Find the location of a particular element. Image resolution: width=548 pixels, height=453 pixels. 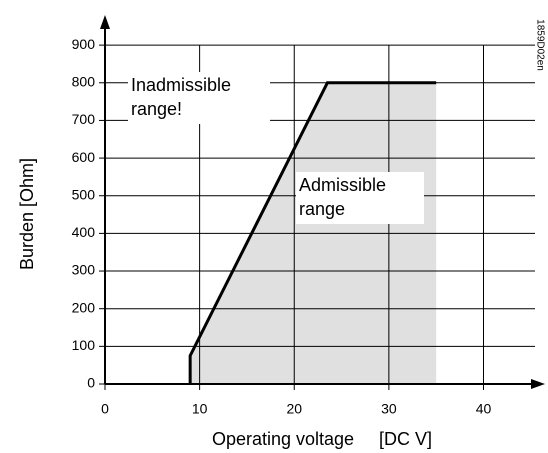

x-axis-arrow is located at coordinates (538, 384).